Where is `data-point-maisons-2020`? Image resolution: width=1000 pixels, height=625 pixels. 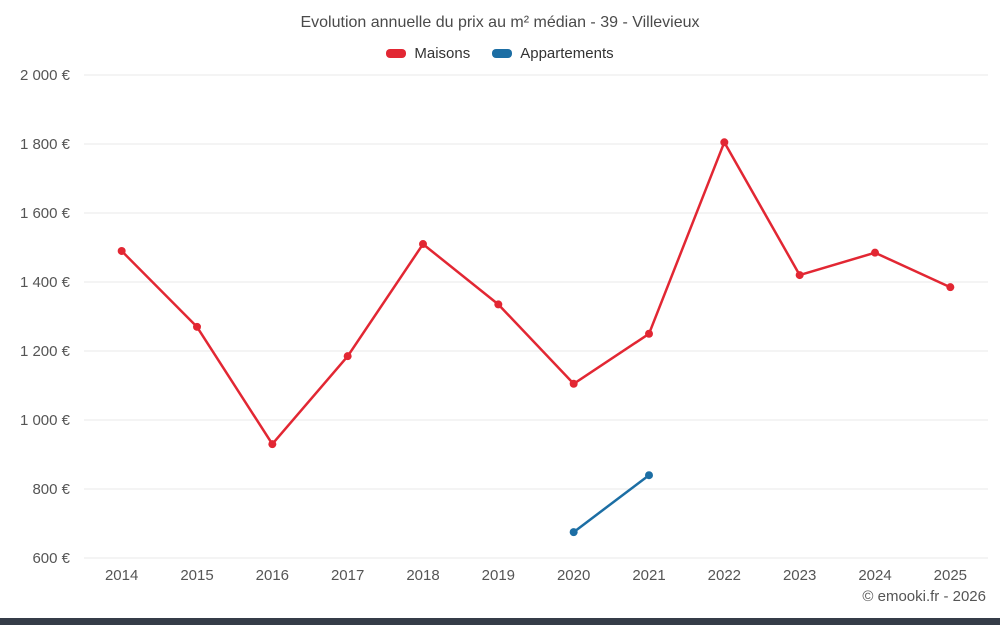
data-point-maisons-2020 is located at coordinates (573, 383).